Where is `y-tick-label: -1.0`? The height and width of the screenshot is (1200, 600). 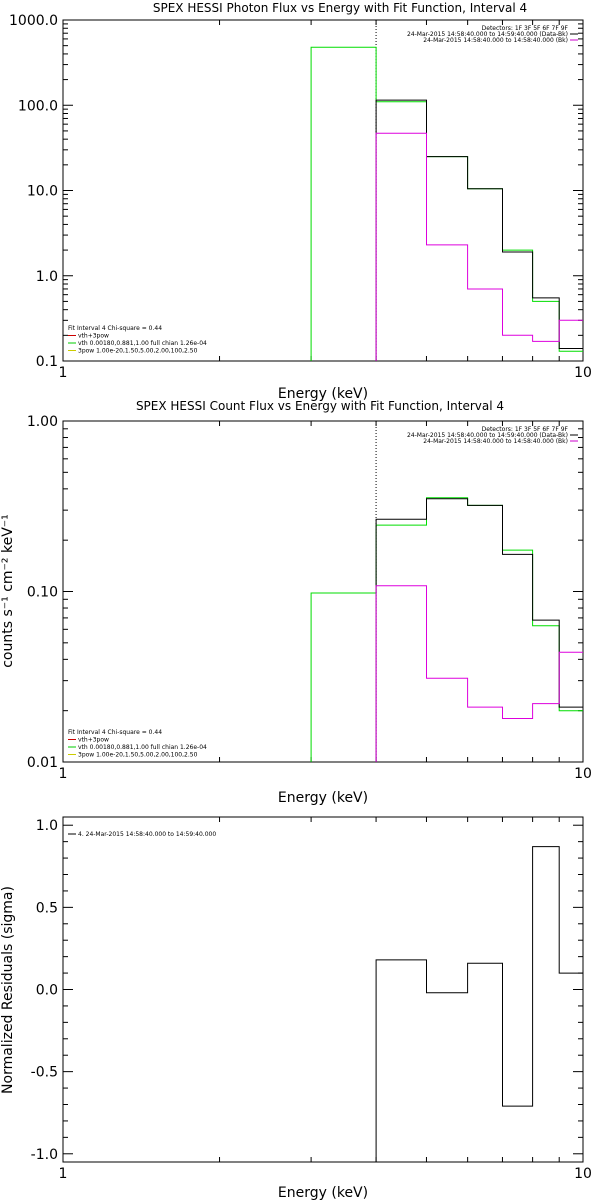 y-tick-label: -1.0 is located at coordinates (44, 1155).